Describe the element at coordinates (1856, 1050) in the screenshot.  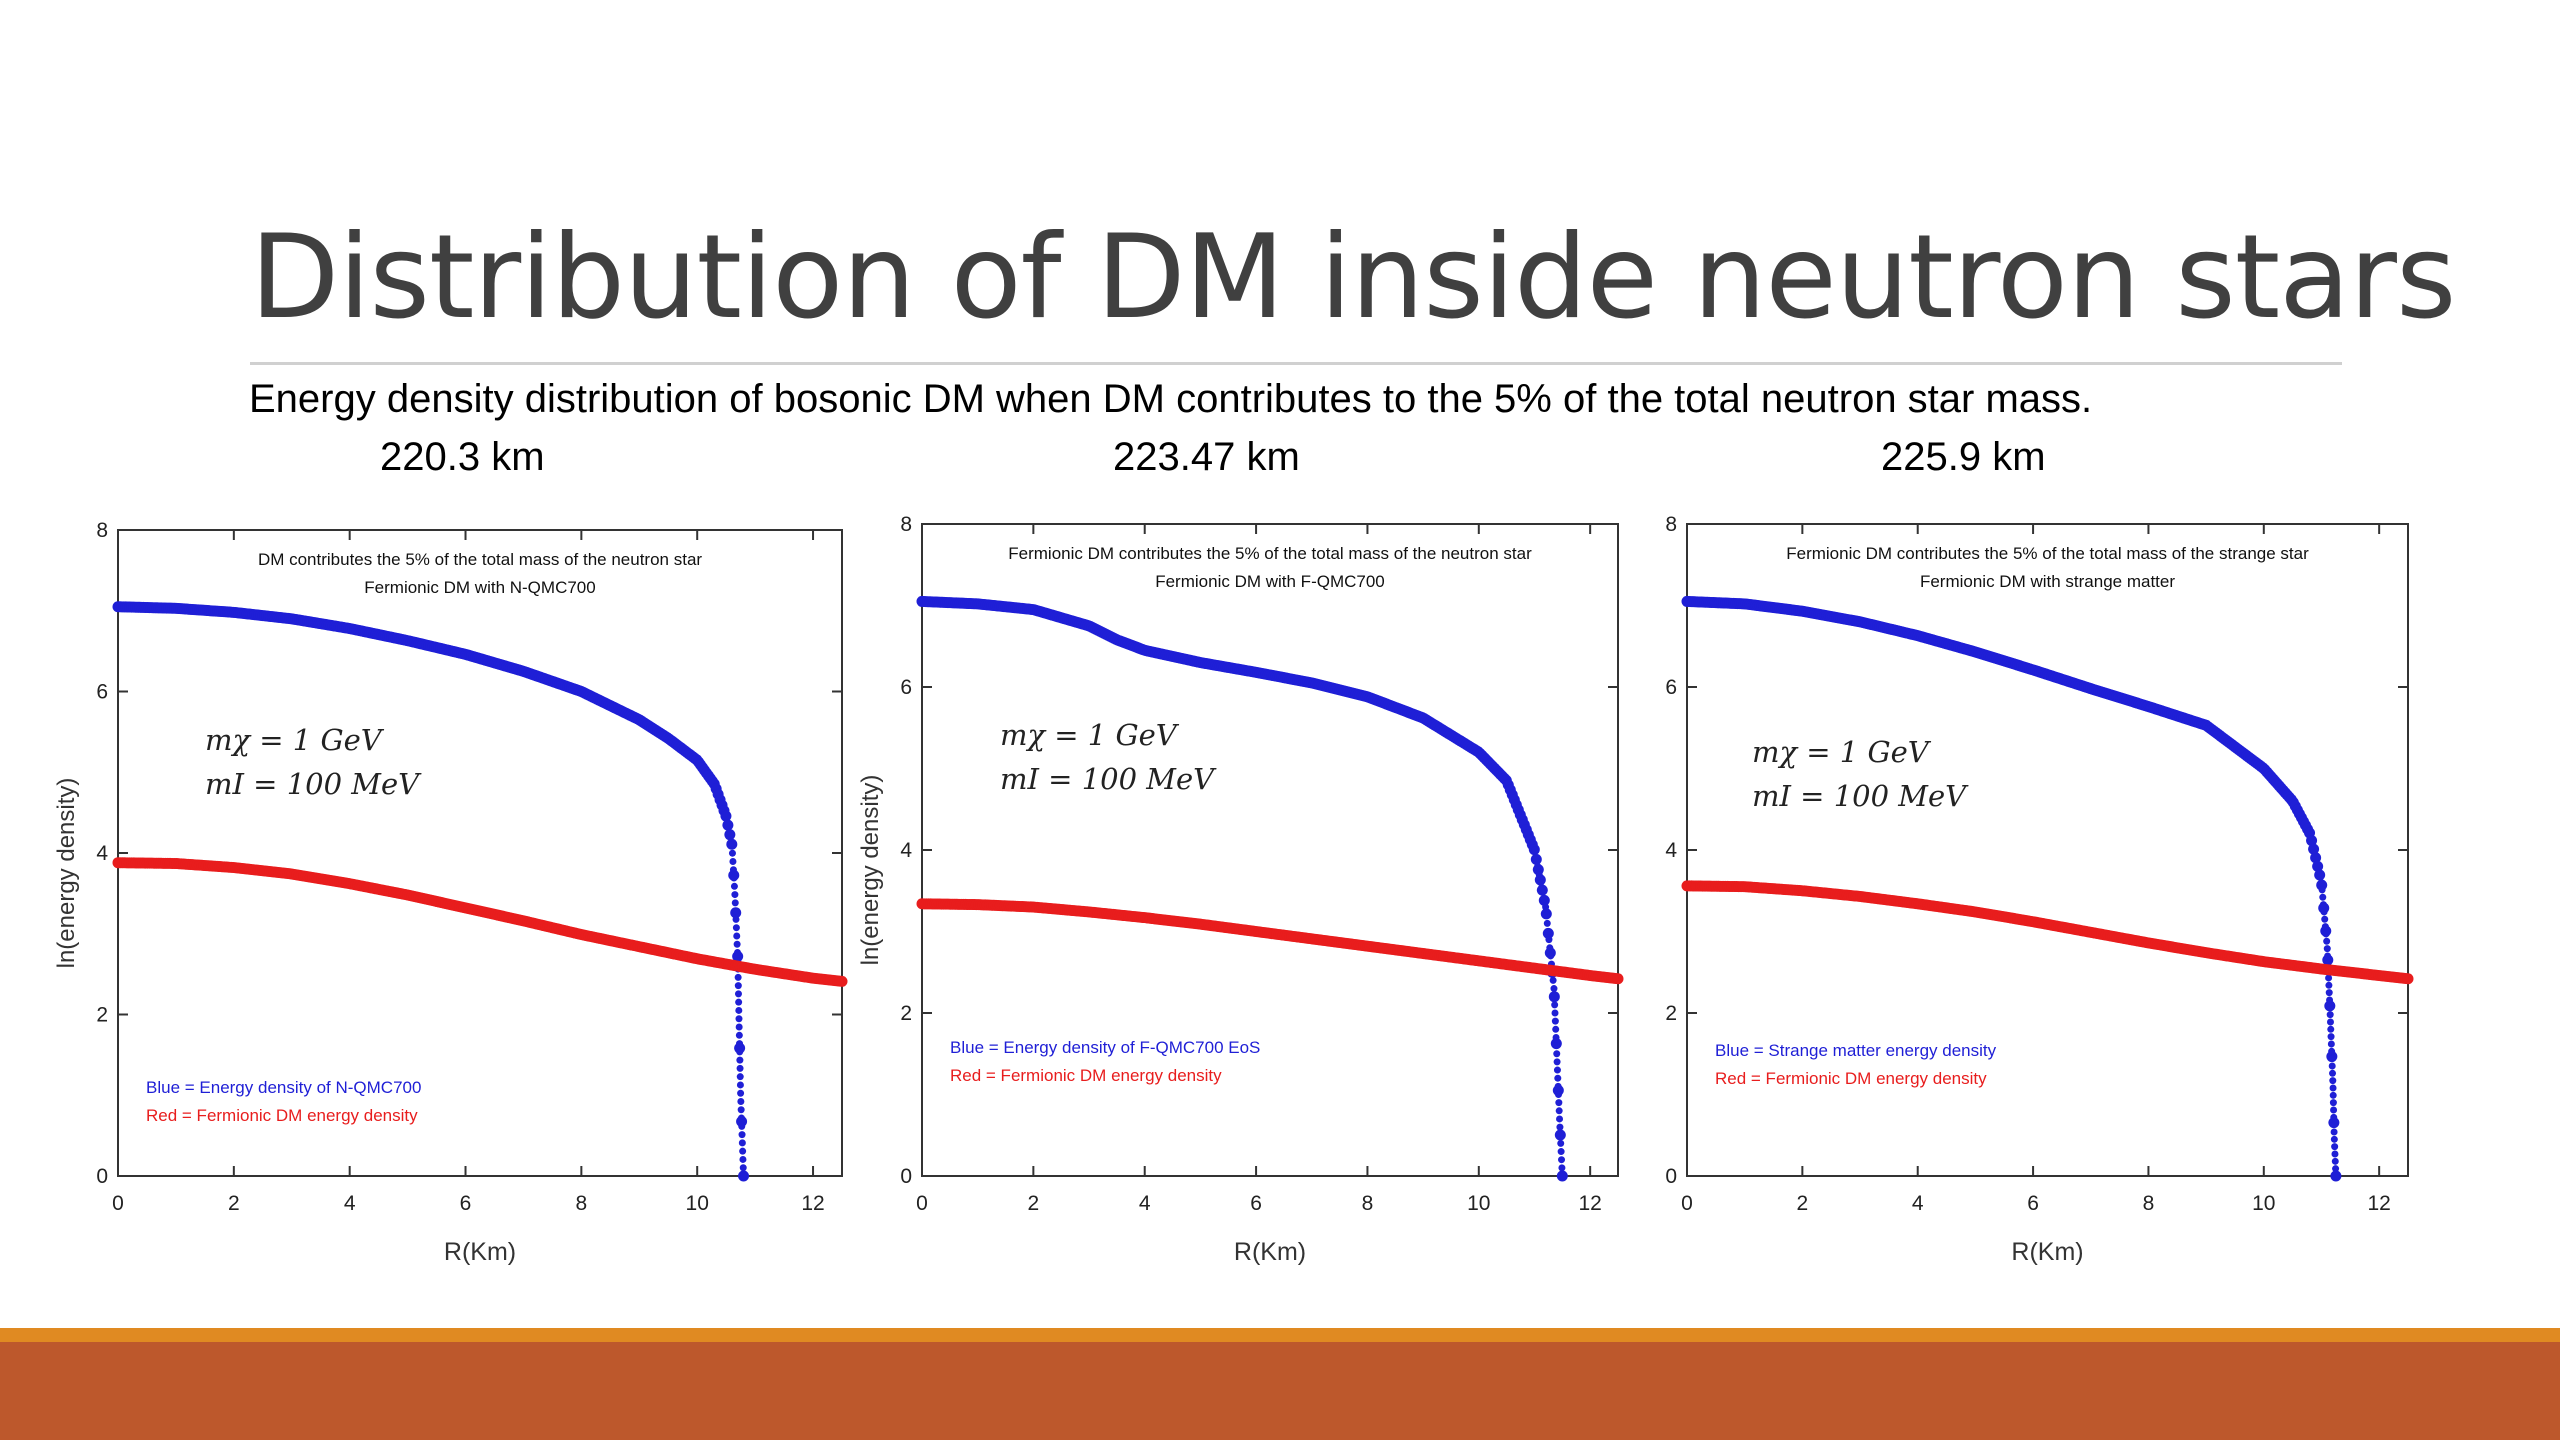
I see `legend-entry: Blue = Strange matter energy density` at that location.